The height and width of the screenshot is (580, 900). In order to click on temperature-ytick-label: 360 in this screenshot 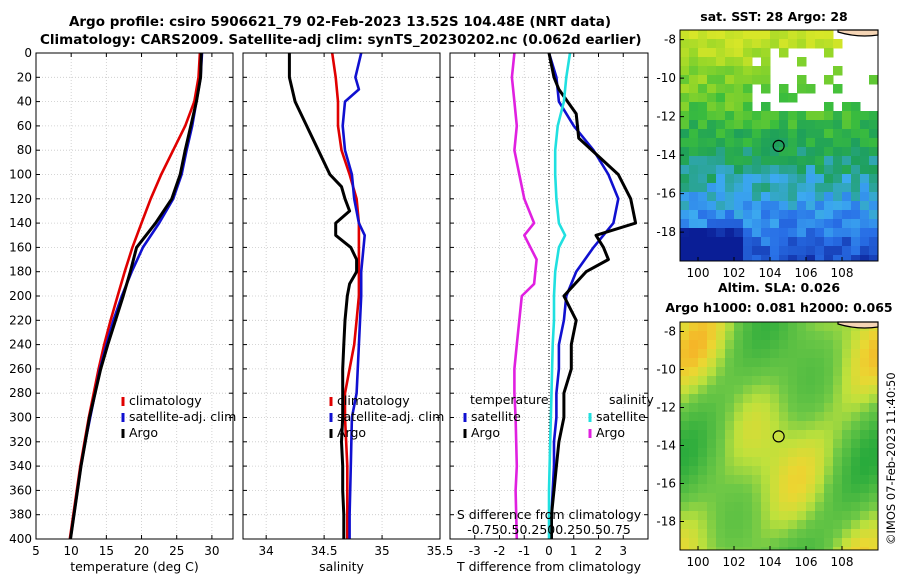, I will do `click(20, 490)`.